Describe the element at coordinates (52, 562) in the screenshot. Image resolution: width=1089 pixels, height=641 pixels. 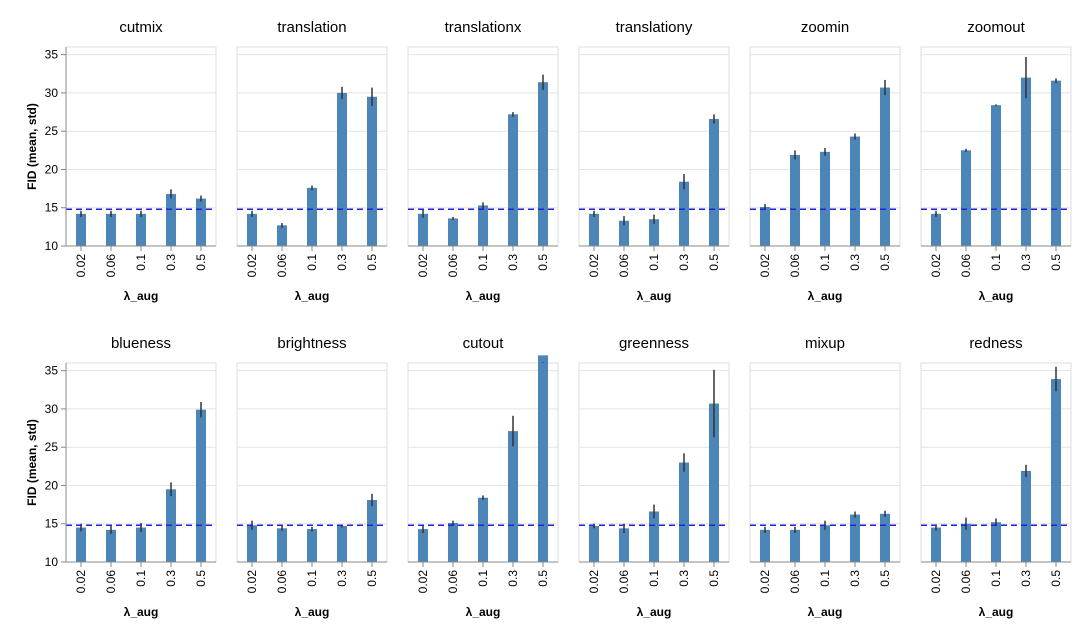
I see `y-tick-label: 10` at that location.